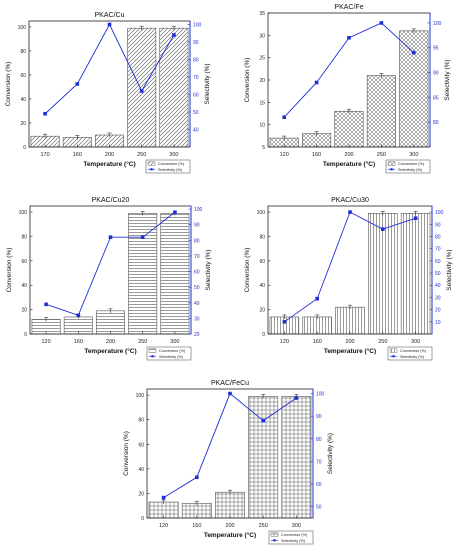 This screenshot has height=550, width=472. Describe the element at coordinates (438, 323) in the screenshot. I see `right-tick-label: 10` at that location.